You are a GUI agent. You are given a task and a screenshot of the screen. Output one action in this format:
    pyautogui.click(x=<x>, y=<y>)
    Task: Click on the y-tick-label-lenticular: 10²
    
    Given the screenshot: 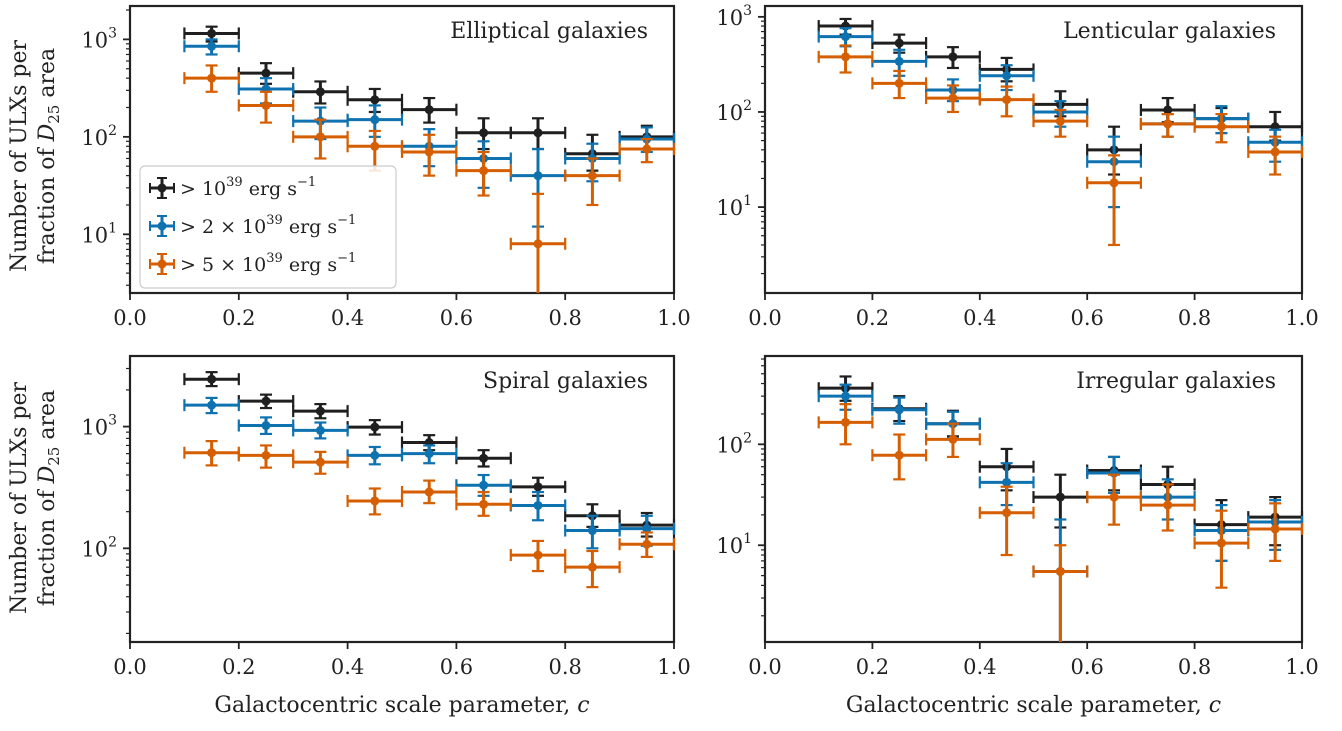 What is the action you would take?
    pyautogui.click(x=734, y=111)
    